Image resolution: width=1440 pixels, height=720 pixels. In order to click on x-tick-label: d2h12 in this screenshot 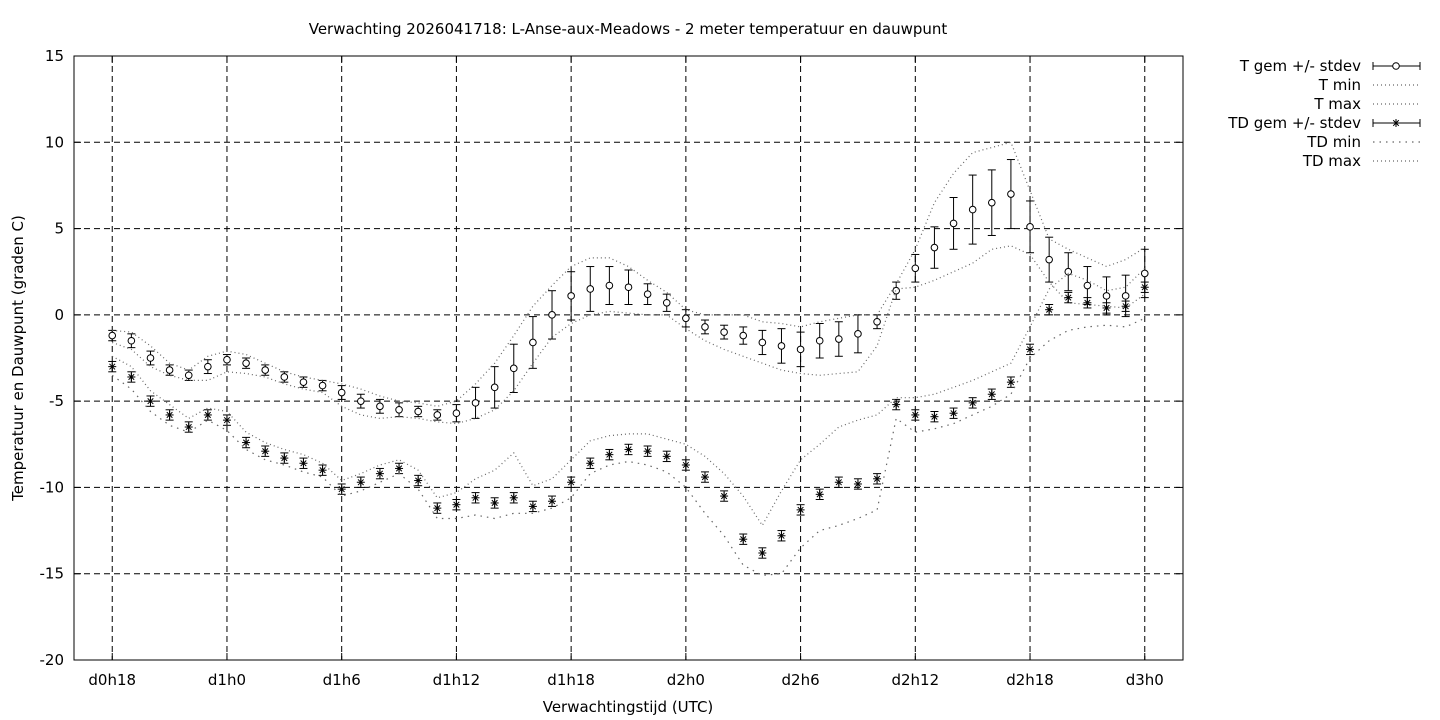, I will do `click(915, 680)`.